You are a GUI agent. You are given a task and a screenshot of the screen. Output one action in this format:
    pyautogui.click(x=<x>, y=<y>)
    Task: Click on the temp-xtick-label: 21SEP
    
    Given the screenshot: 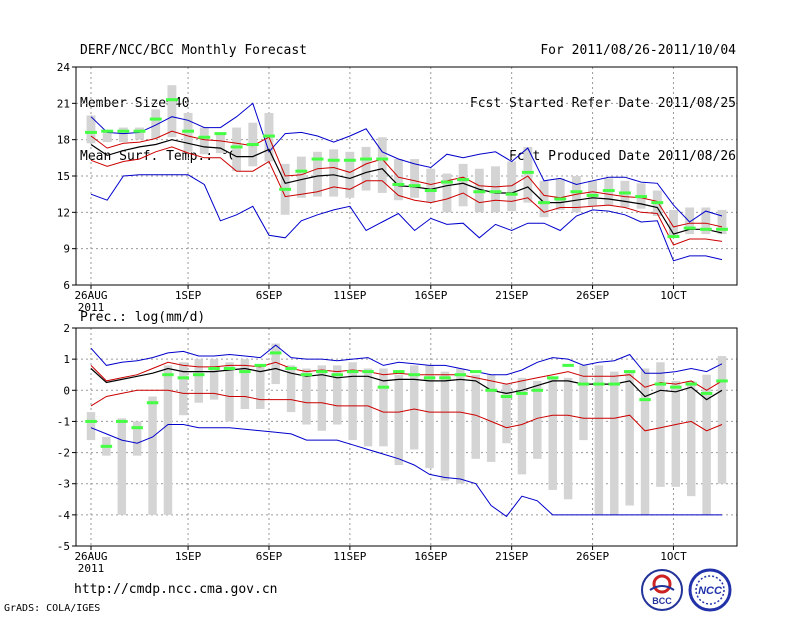 What is the action you would take?
    pyautogui.click(x=511, y=295)
    